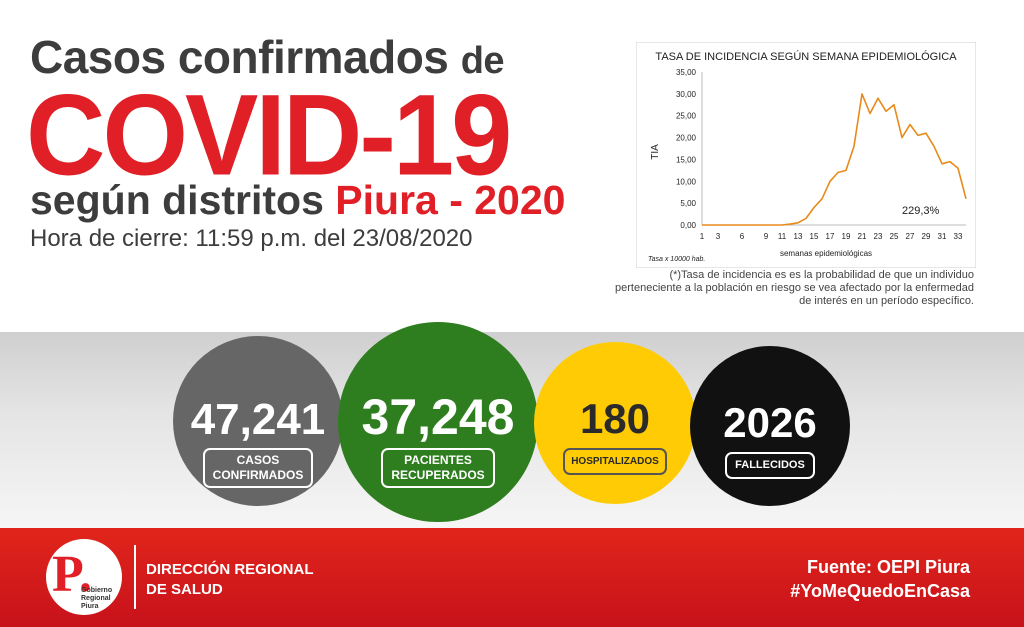 The image size is (1024, 627). I want to click on chart-x-tick-label: 23, so click(878, 236).